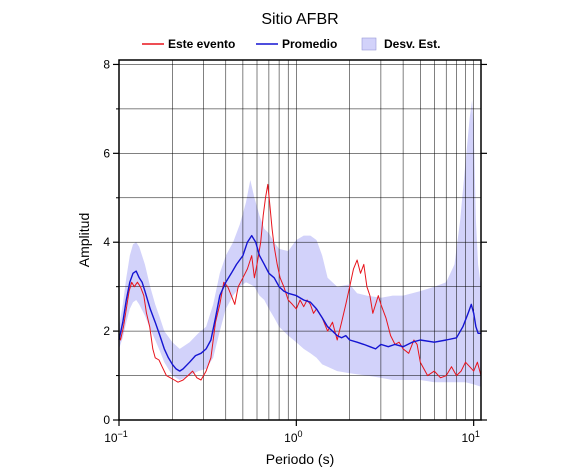 The height and width of the screenshot is (475, 586). What do you see at coordinates (116, 437) in the screenshot?
I see `x-tick-label: 10⁻¹` at bounding box center [116, 437].